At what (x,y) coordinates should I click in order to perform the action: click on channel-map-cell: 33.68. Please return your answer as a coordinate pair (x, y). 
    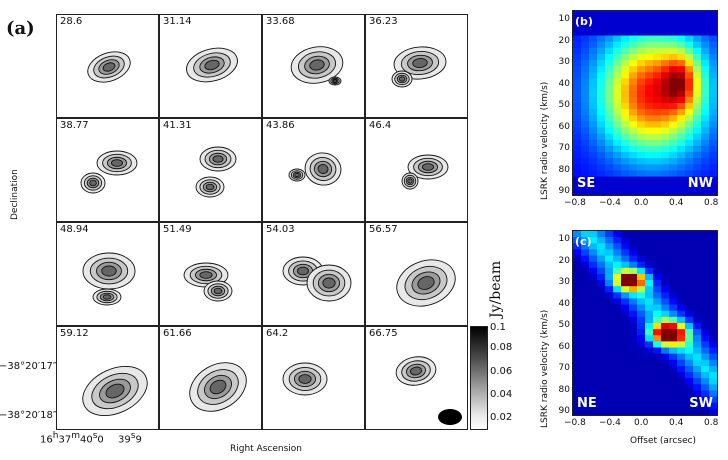
    Looking at the image, I should click on (313, 66).